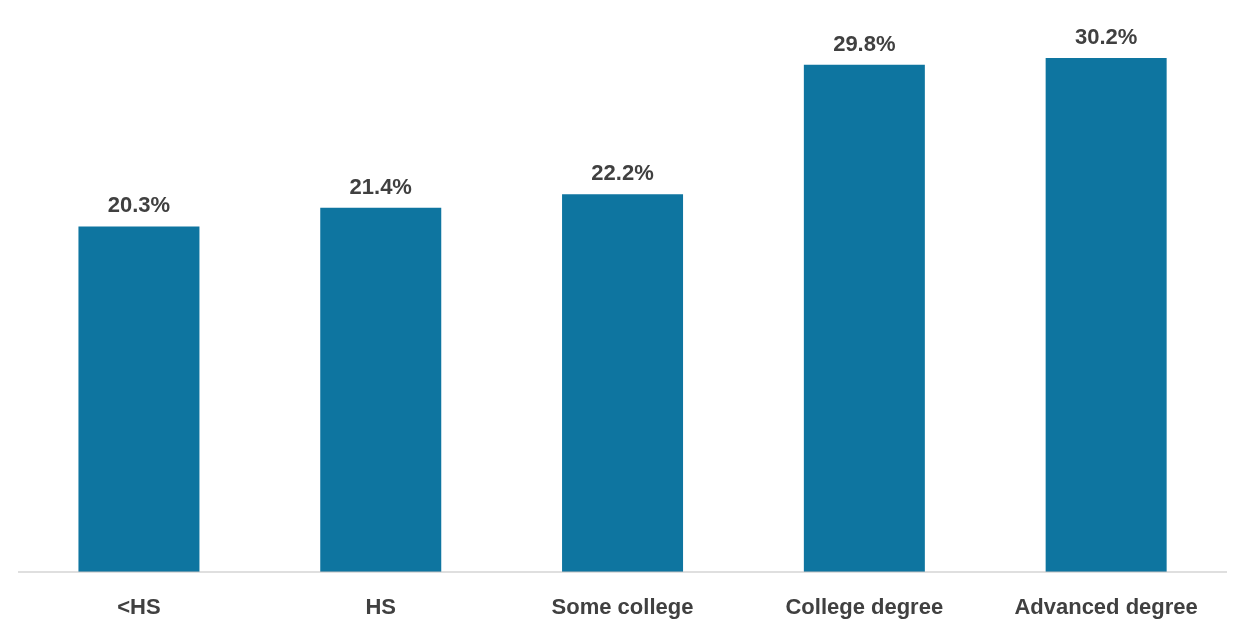  I want to click on data-label: 22.2%, so click(622, 173).